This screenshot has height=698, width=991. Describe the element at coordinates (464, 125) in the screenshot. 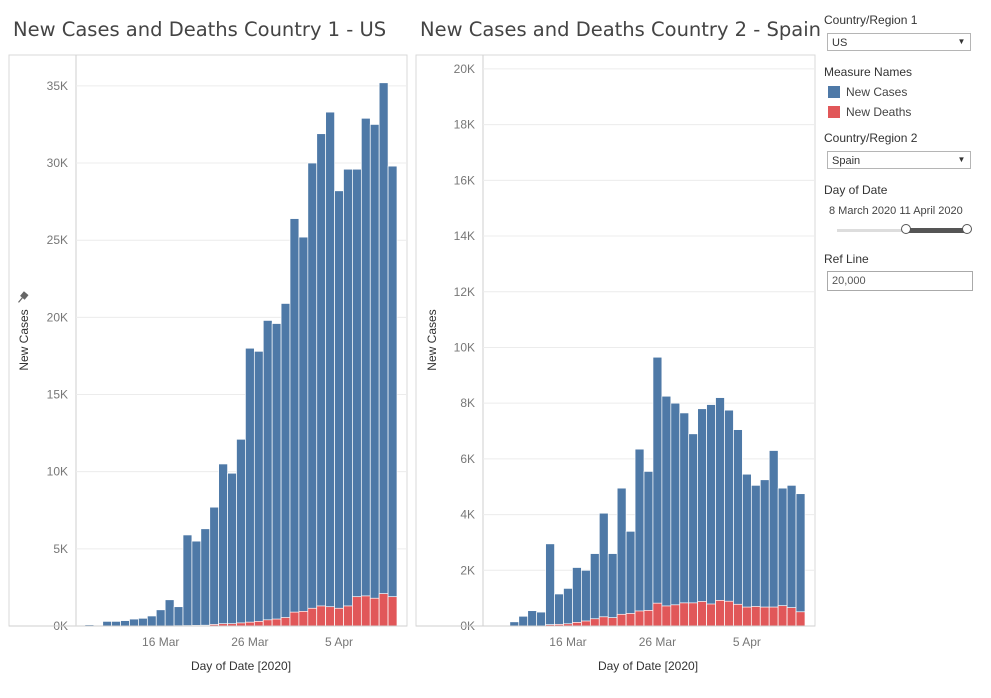

I see `y-tick-label: 18K` at that location.